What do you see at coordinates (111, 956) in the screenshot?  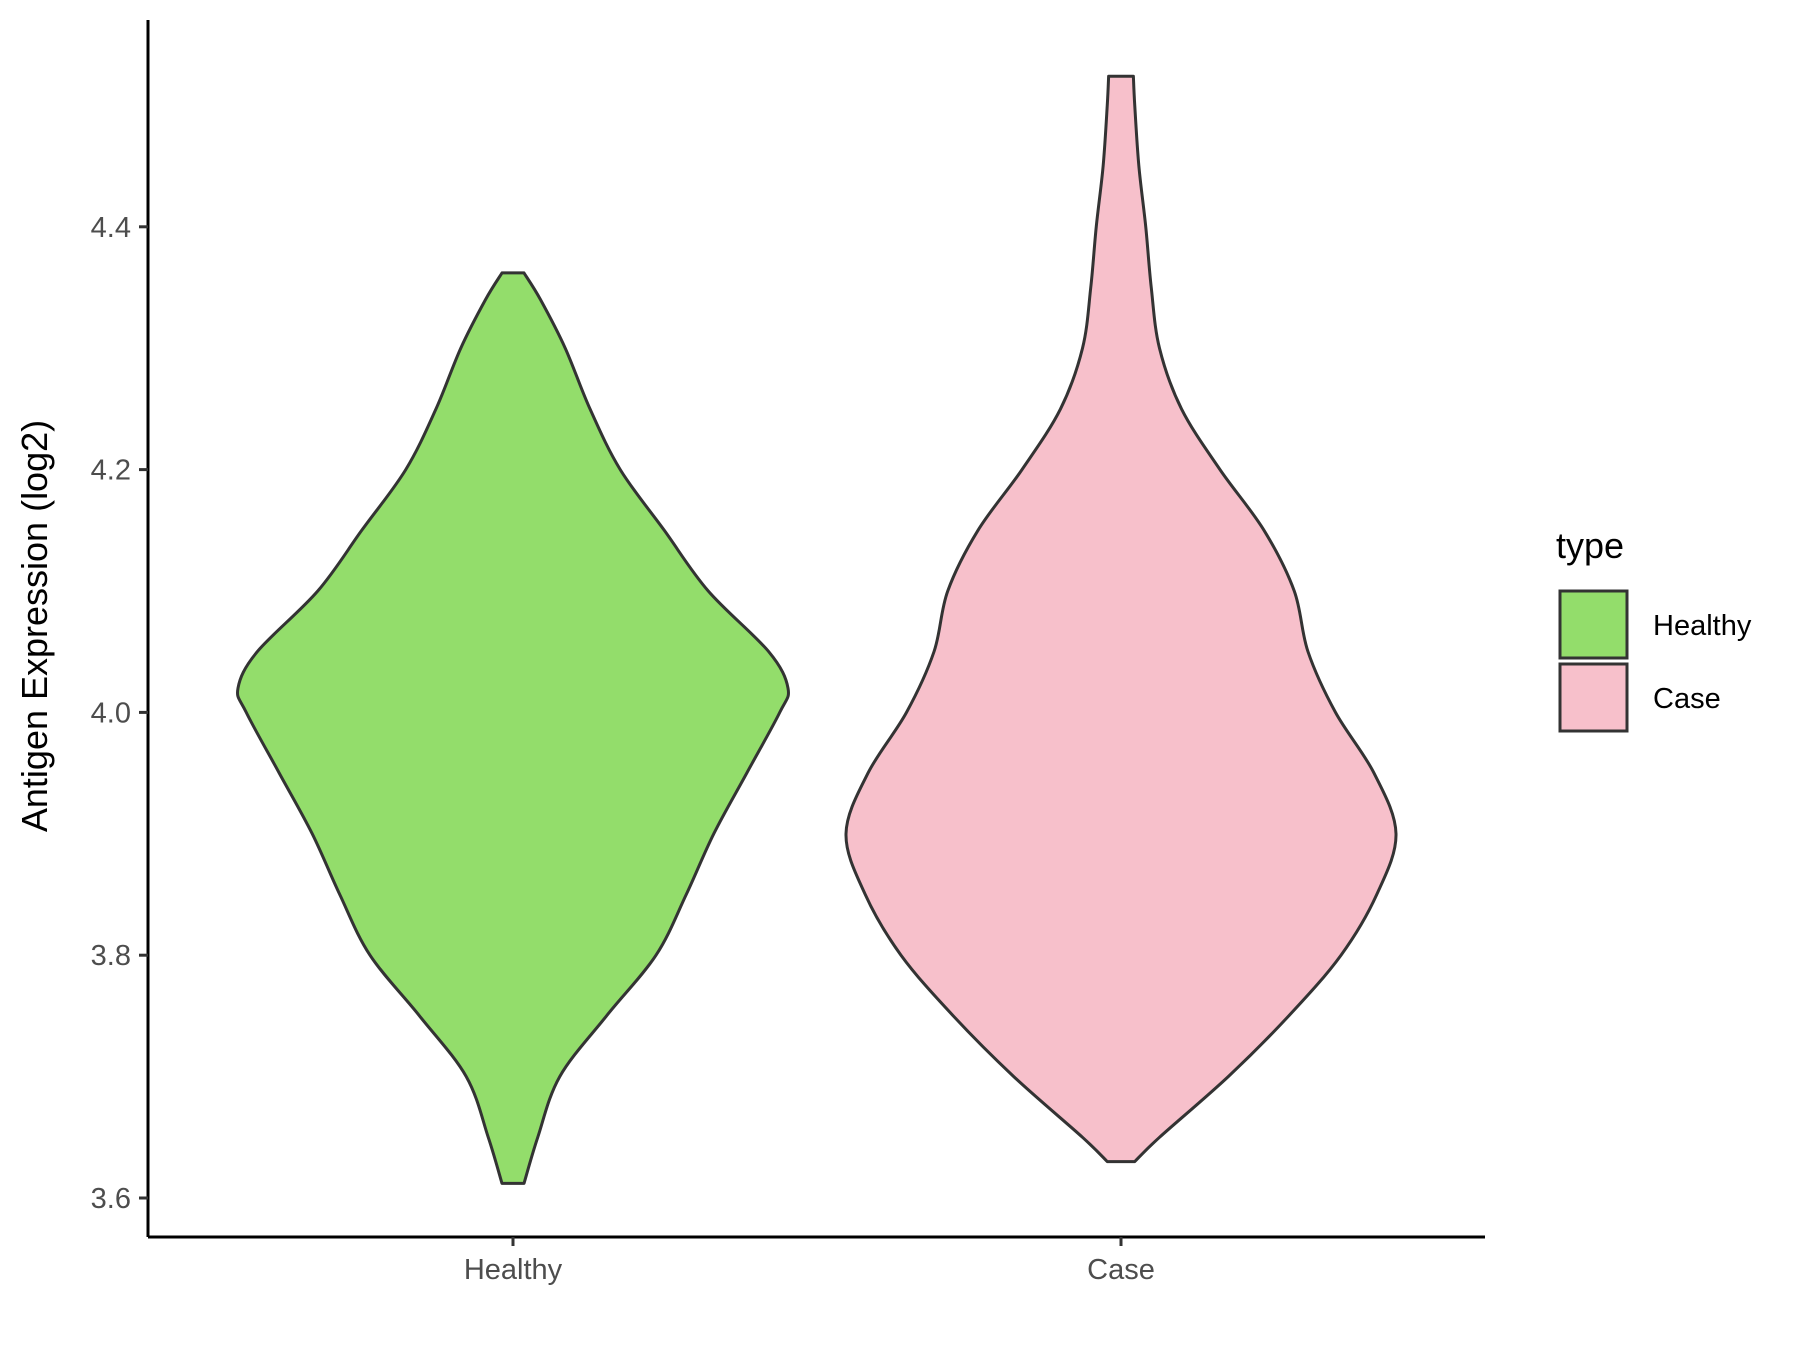 I see `y-tick-label: 3.8` at bounding box center [111, 956].